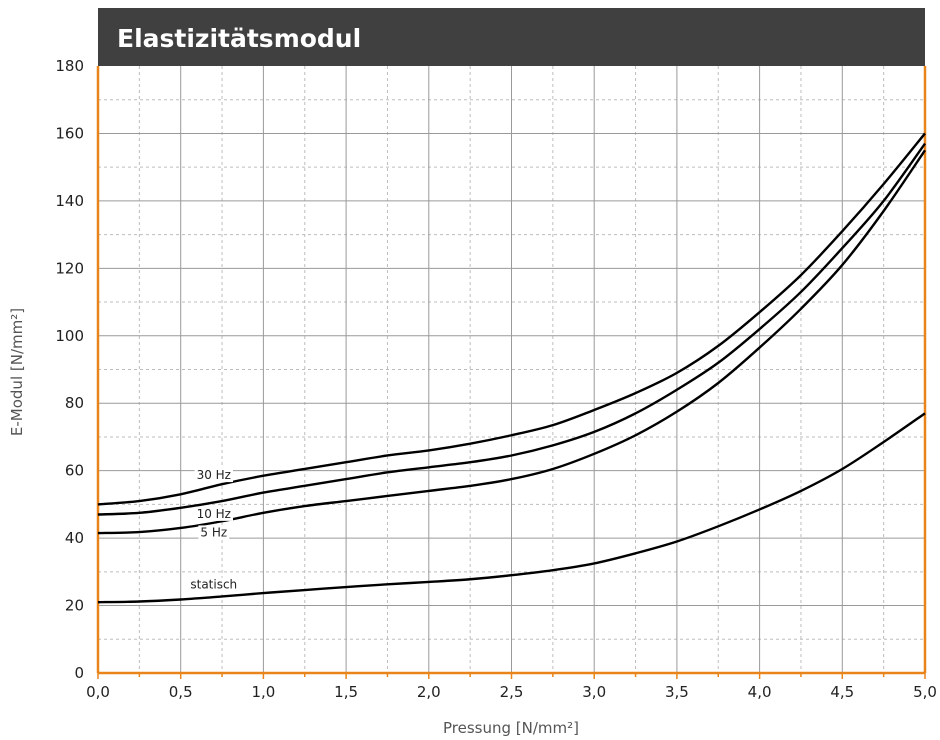 The width and height of the screenshot is (940, 740). Describe the element at coordinates (239, 38) in the screenshot. I see `chart-title: Elastizitätsmodul` at that location.